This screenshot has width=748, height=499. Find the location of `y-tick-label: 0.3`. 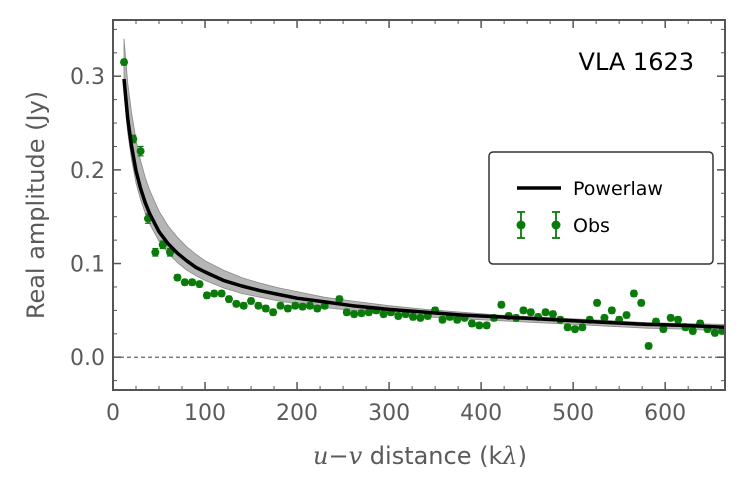

y-tick-label: 0.3 is located at coordinates (87, 77).